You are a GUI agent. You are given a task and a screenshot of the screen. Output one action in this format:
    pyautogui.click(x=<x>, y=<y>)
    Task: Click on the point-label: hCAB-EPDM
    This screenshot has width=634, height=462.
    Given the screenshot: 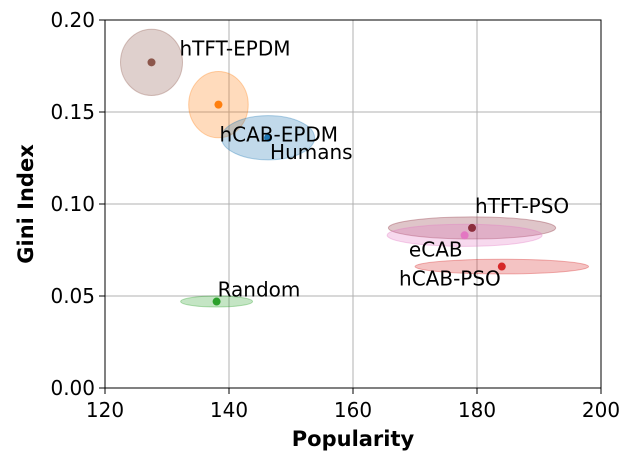 What is the action you would take?
    pyautogui.click(x=278, y=135)
    